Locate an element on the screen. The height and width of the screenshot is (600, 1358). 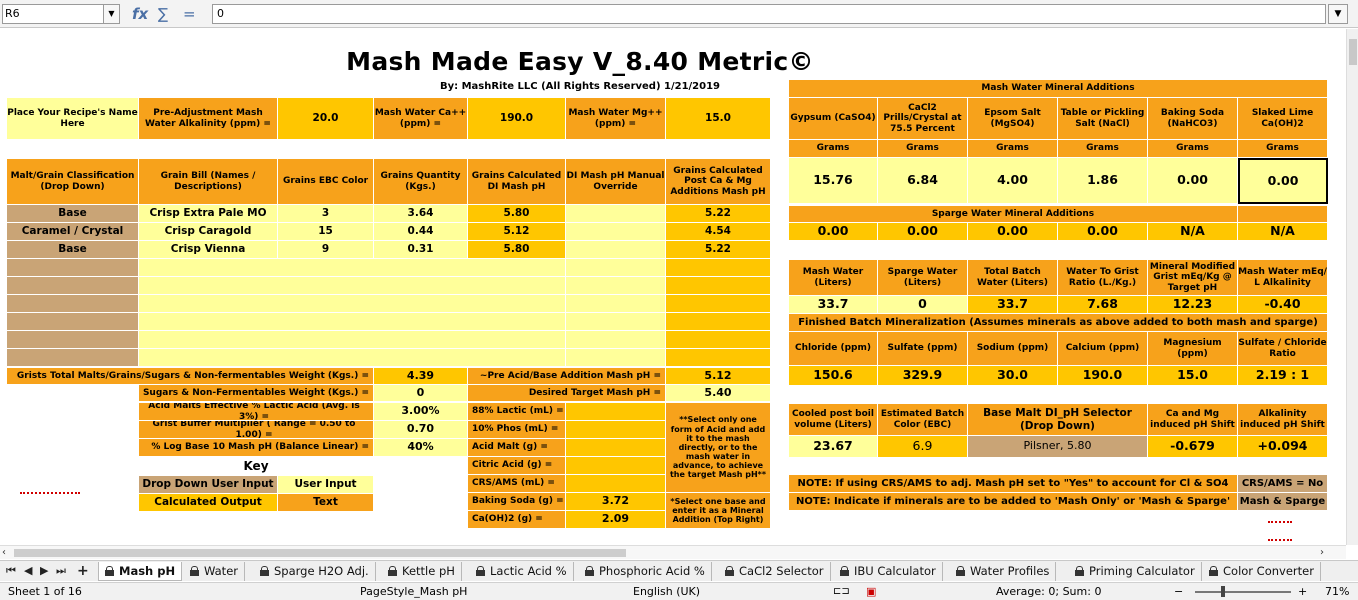
sugars-value: 0 is located at coordinates (421, 393).